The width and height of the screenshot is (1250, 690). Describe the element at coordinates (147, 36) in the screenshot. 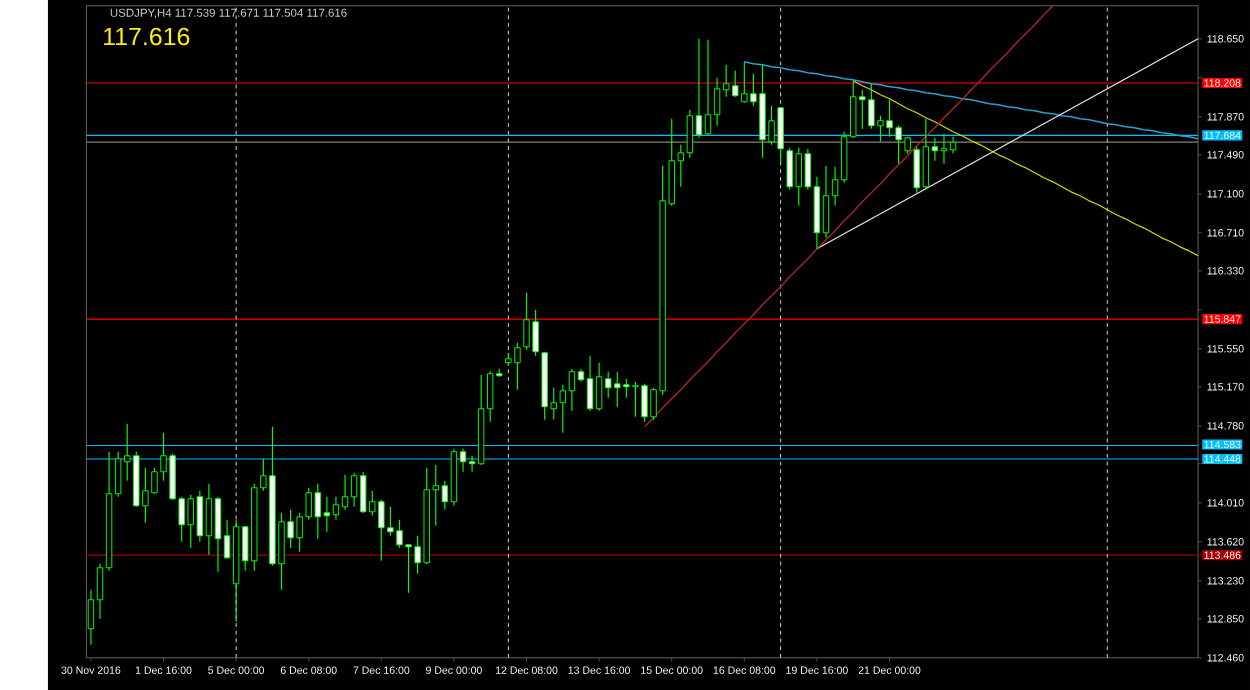

I see `annotation: 117.616` at that location.